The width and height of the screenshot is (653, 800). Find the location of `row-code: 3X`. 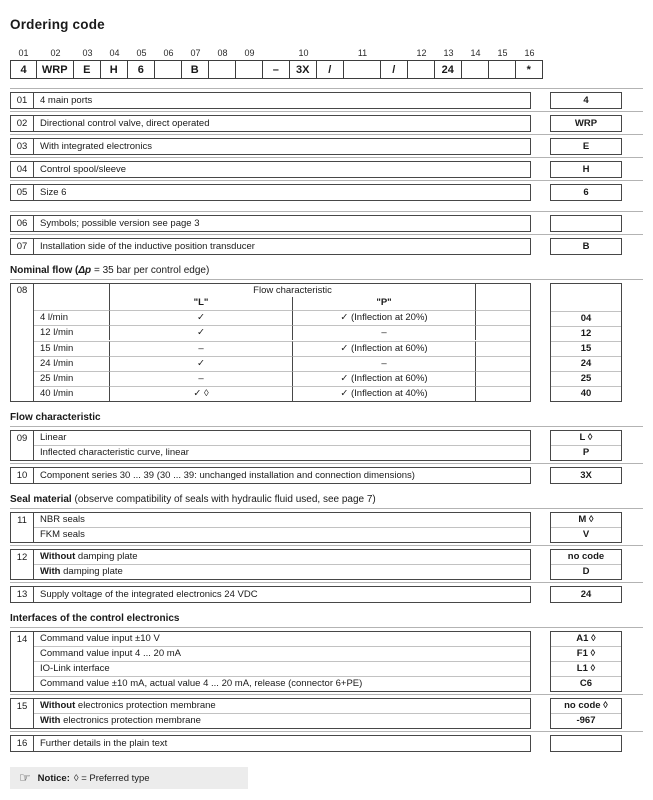

row-code: 3X is located at coordinates (586, 475).